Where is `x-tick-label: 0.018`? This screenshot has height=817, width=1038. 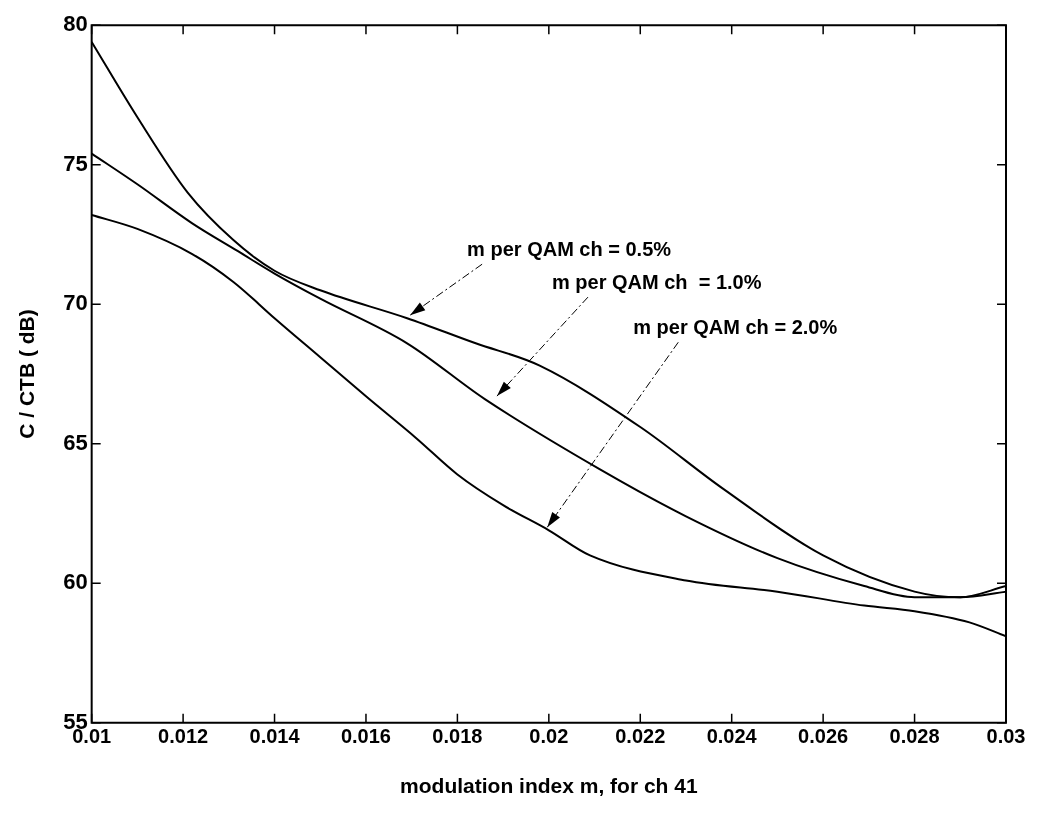 x-tick-label: 0.018 is located at coordinates (457, 736).